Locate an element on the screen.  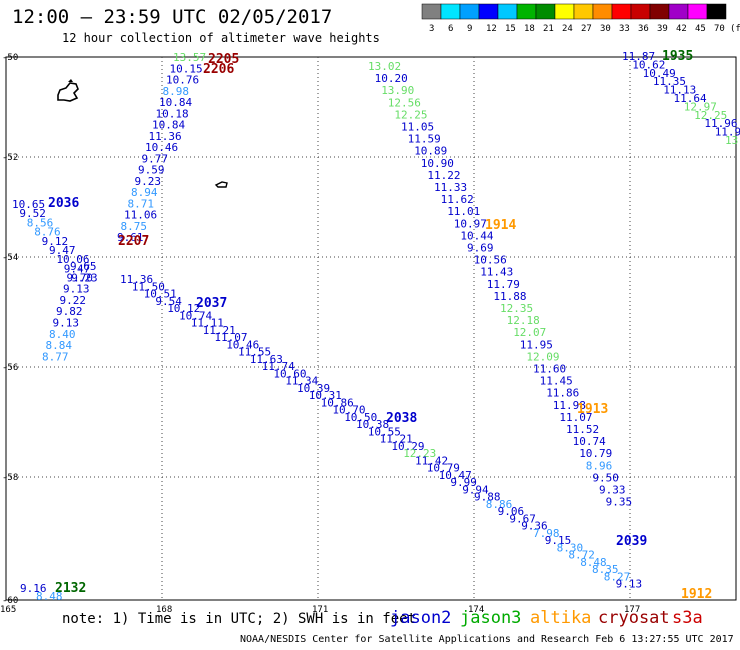
jason2-obs: 10.60 is located at coordinates (289, 373).